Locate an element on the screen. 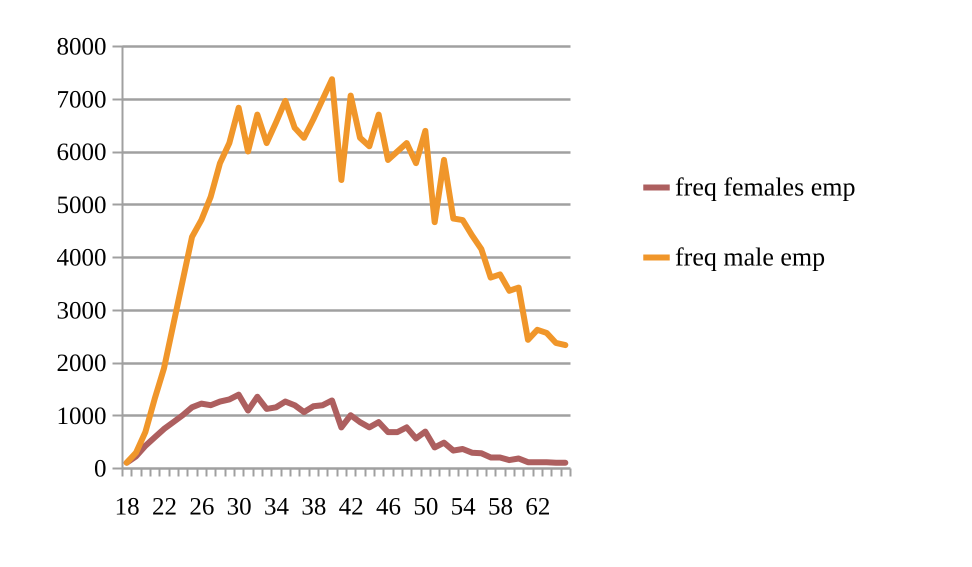 The height and width of the screenshot is (567, 972). x-tick-label: 50 is located at coordinates (425, 507).